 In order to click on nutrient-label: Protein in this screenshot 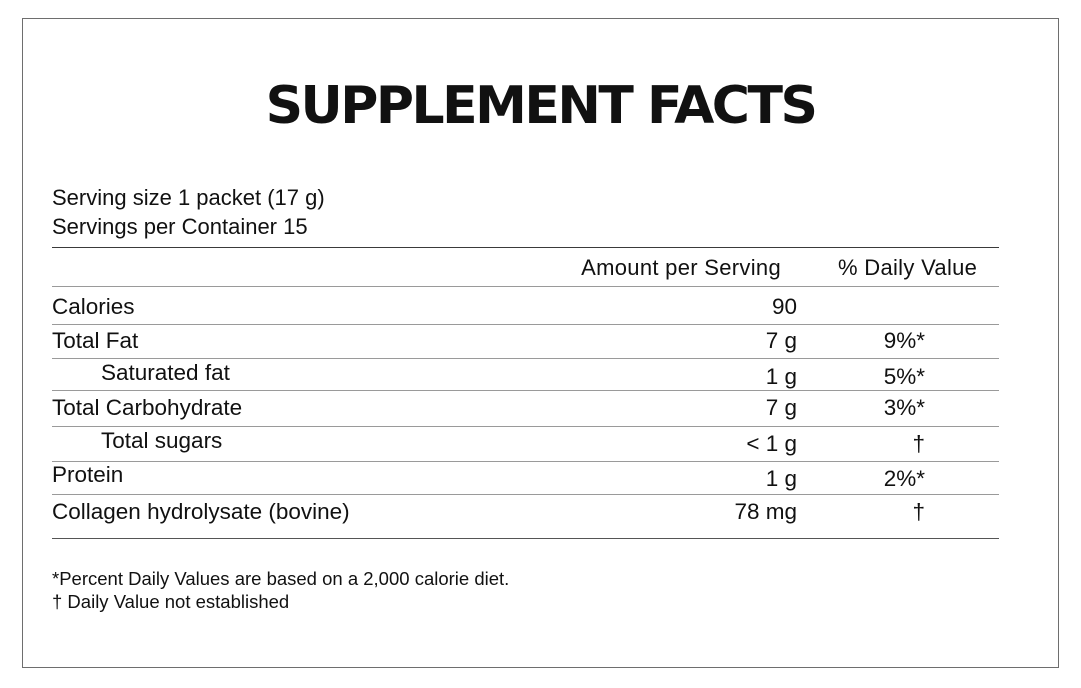, I will do `click(88, 474)`.